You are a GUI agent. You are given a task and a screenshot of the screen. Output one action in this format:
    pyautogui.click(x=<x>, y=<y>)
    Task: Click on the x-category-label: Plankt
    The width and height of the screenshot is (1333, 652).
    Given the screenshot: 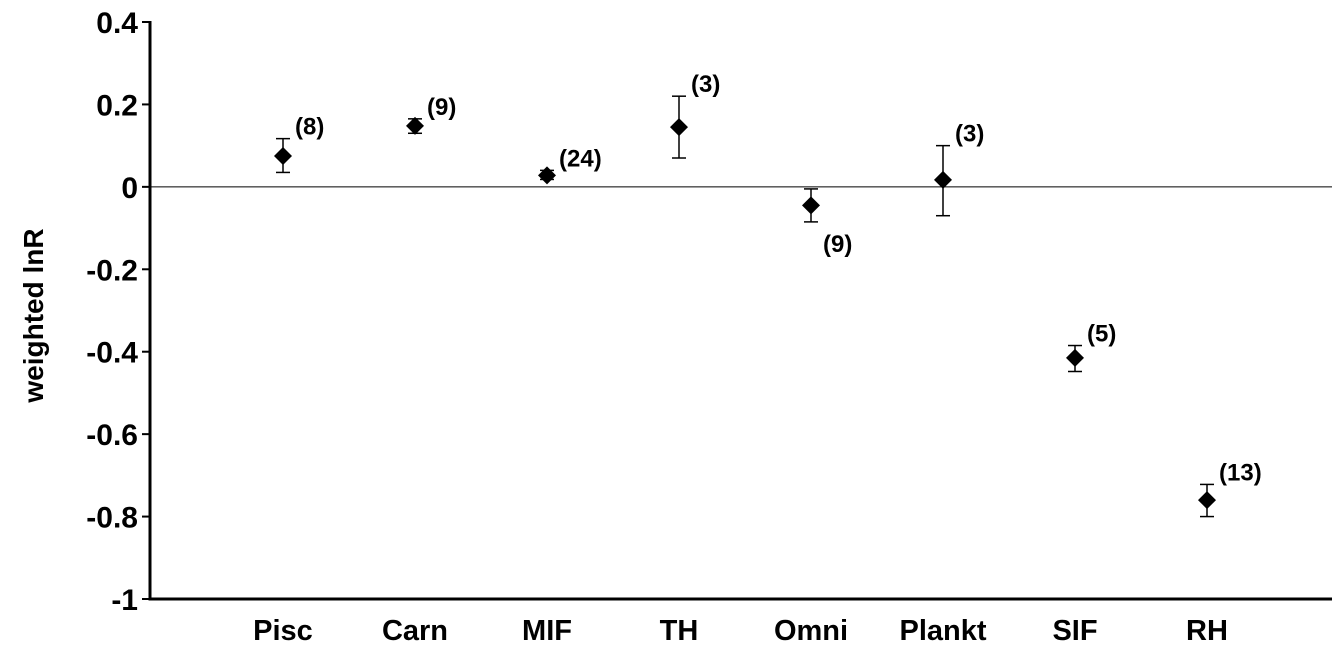 What is the action you would take?
    pyautogui.click(x=942, y=631)
    